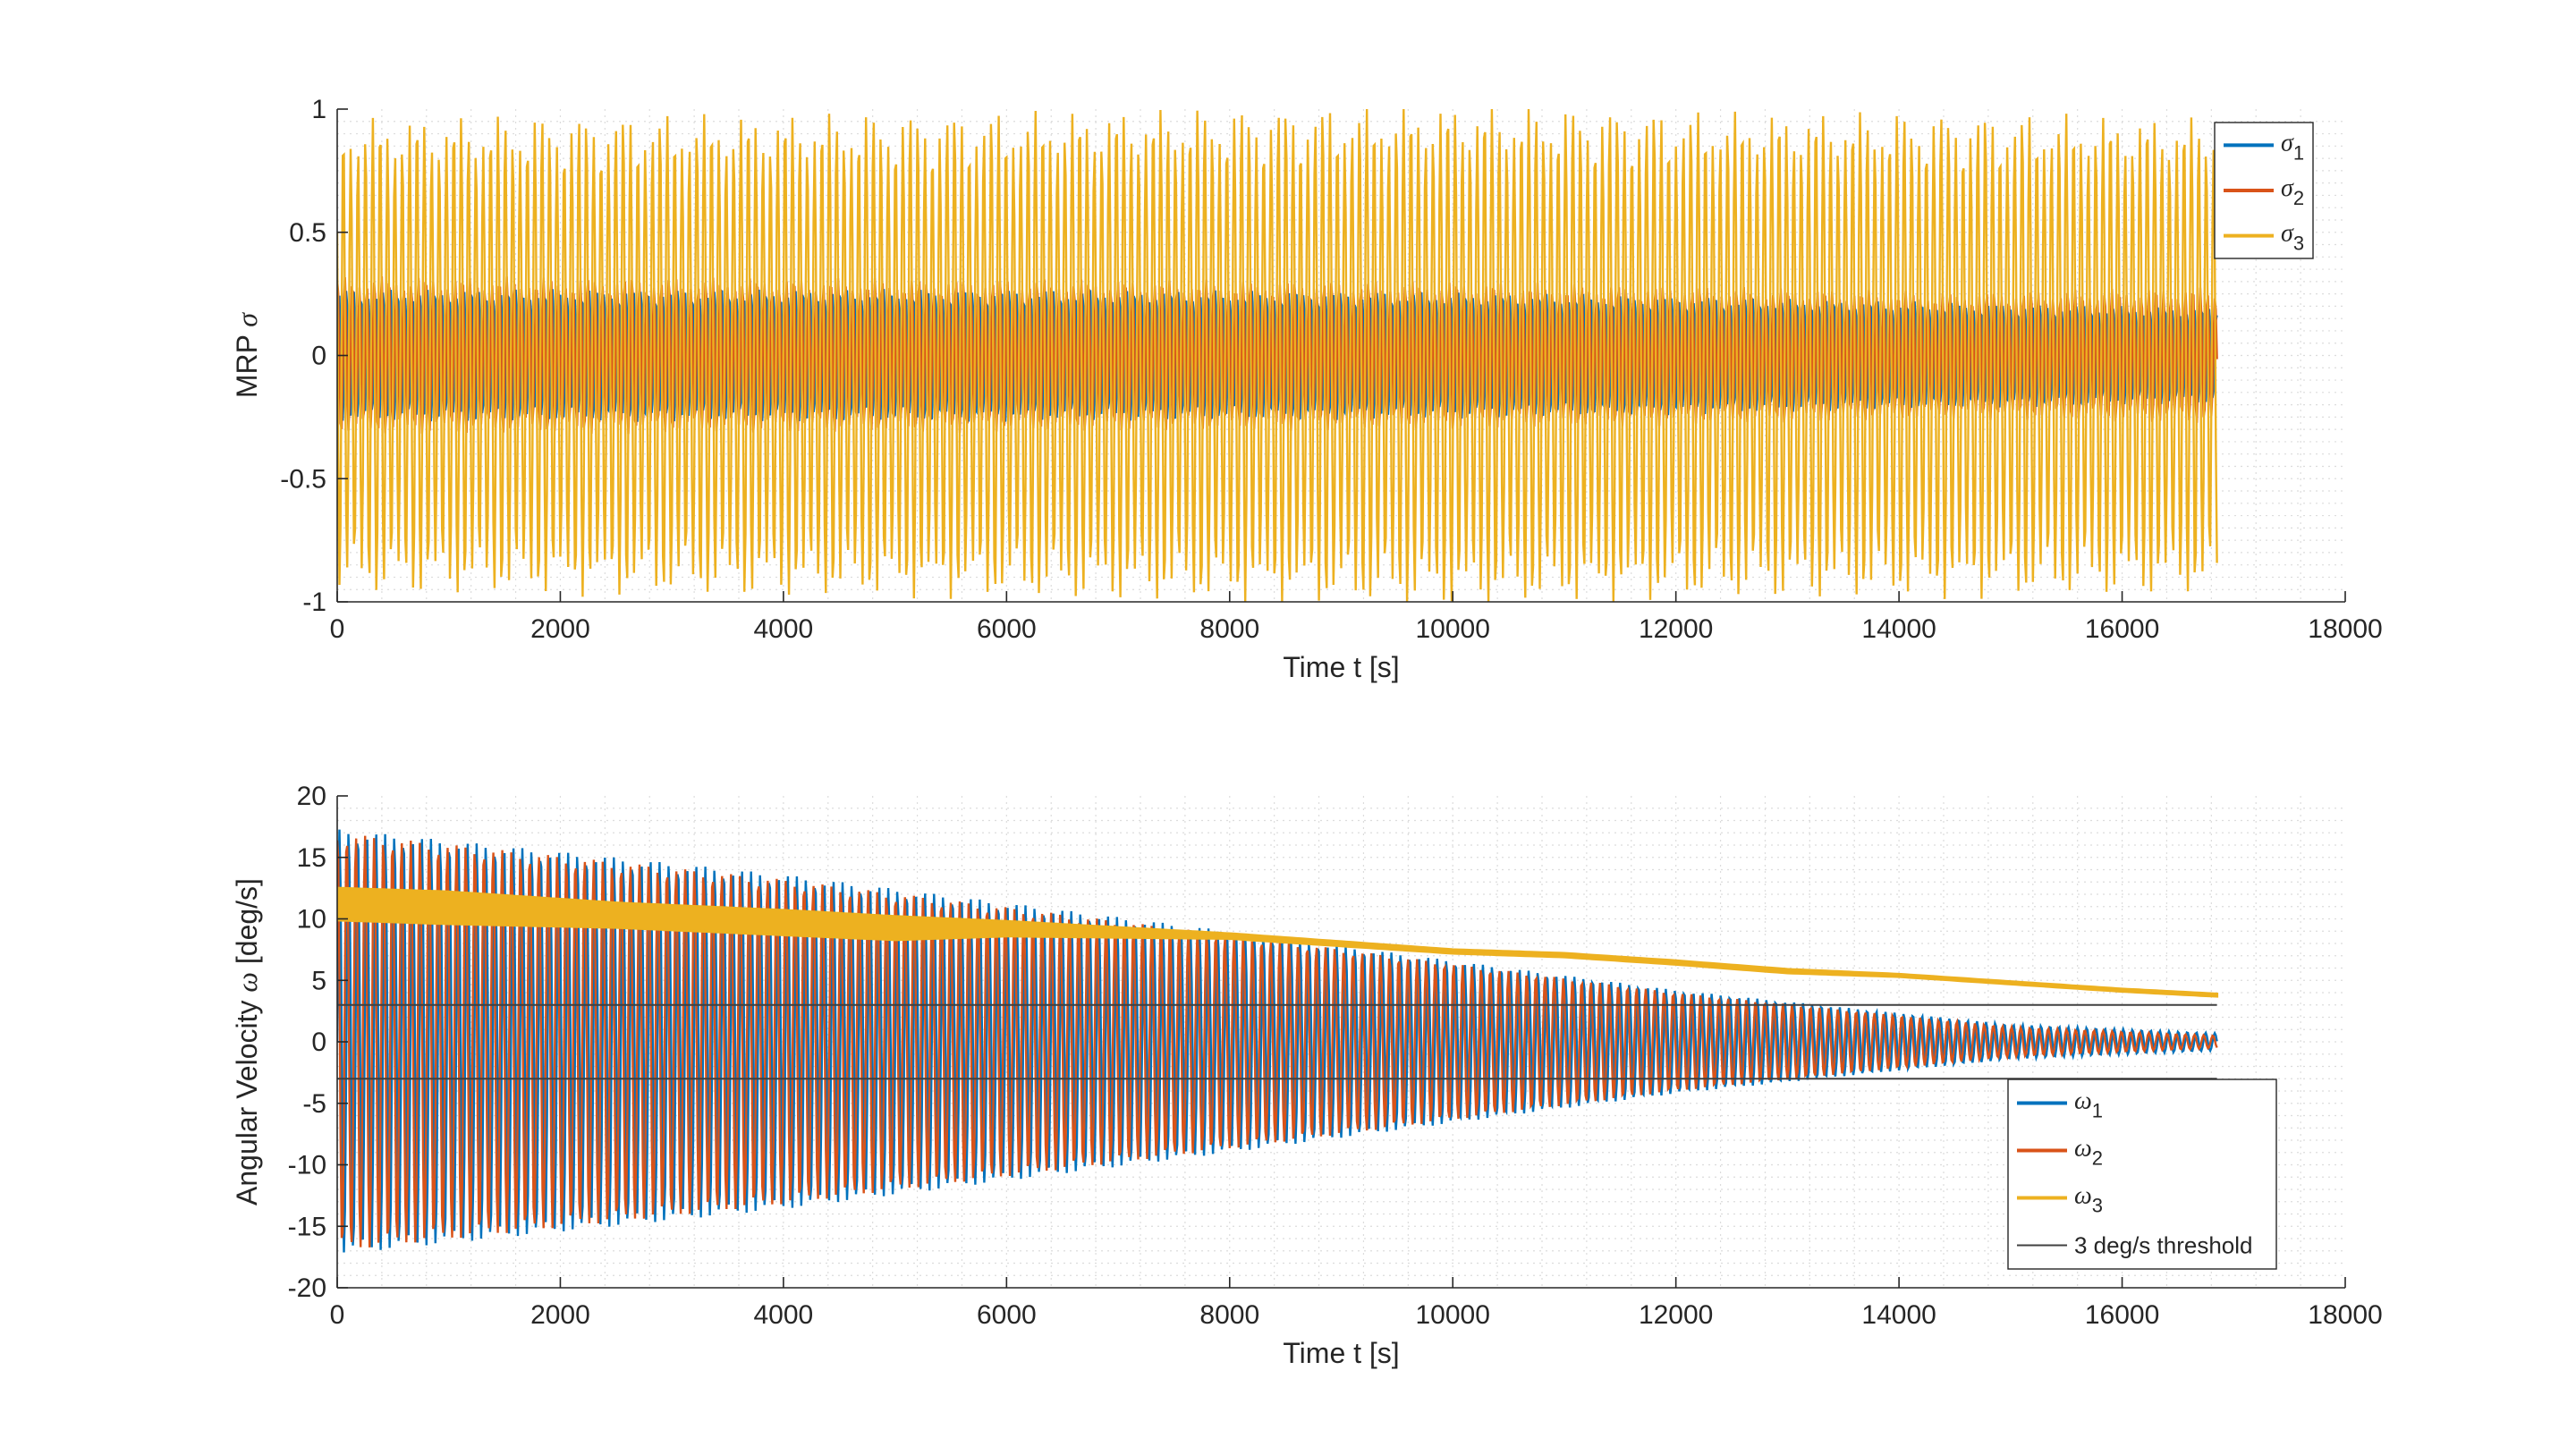  Describe the element at coordinates (2264, 190) in the screenshot. I see `legend: σ1 σ2 σ3` at that location.